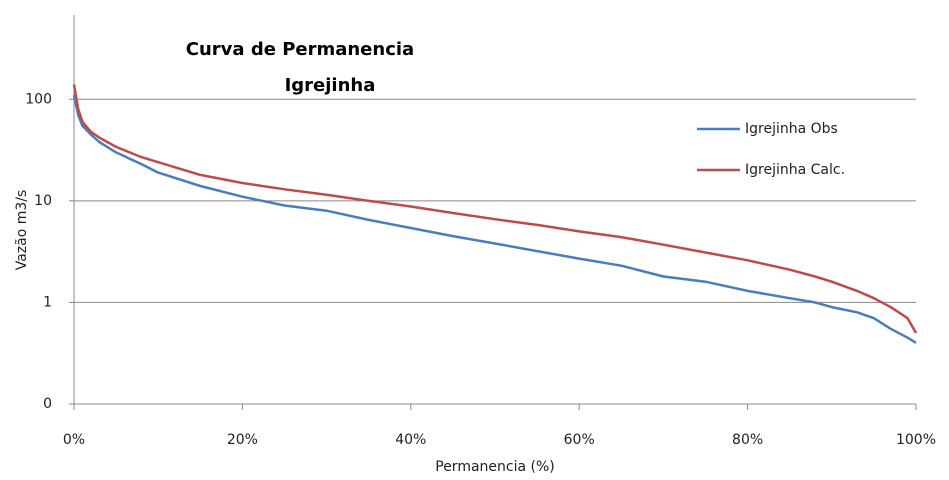 Image resolution: width=949 pixels, height=480 pixels. What do you see at coordinates (242, 440) in the screenshot?
I see `x-tick-label: 20%` at bounding box center [242, 440].